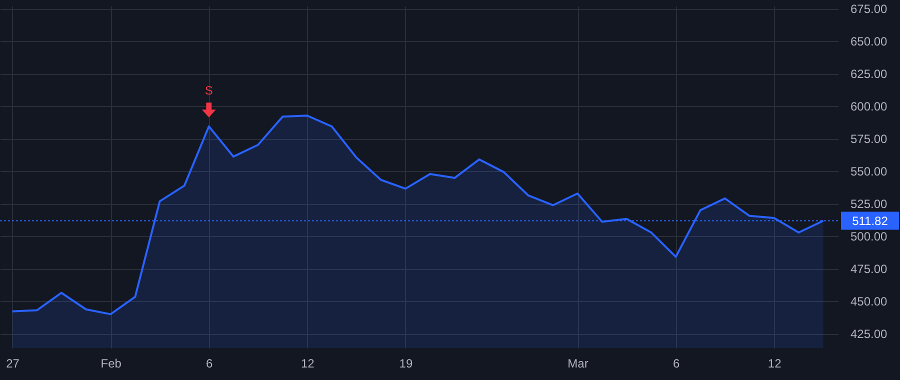 This screenshot has height=380, width=900. What do you see at coordinates (208, 90) in the screenshot?
I see `annotation: S` at bounding box center [208, 90].